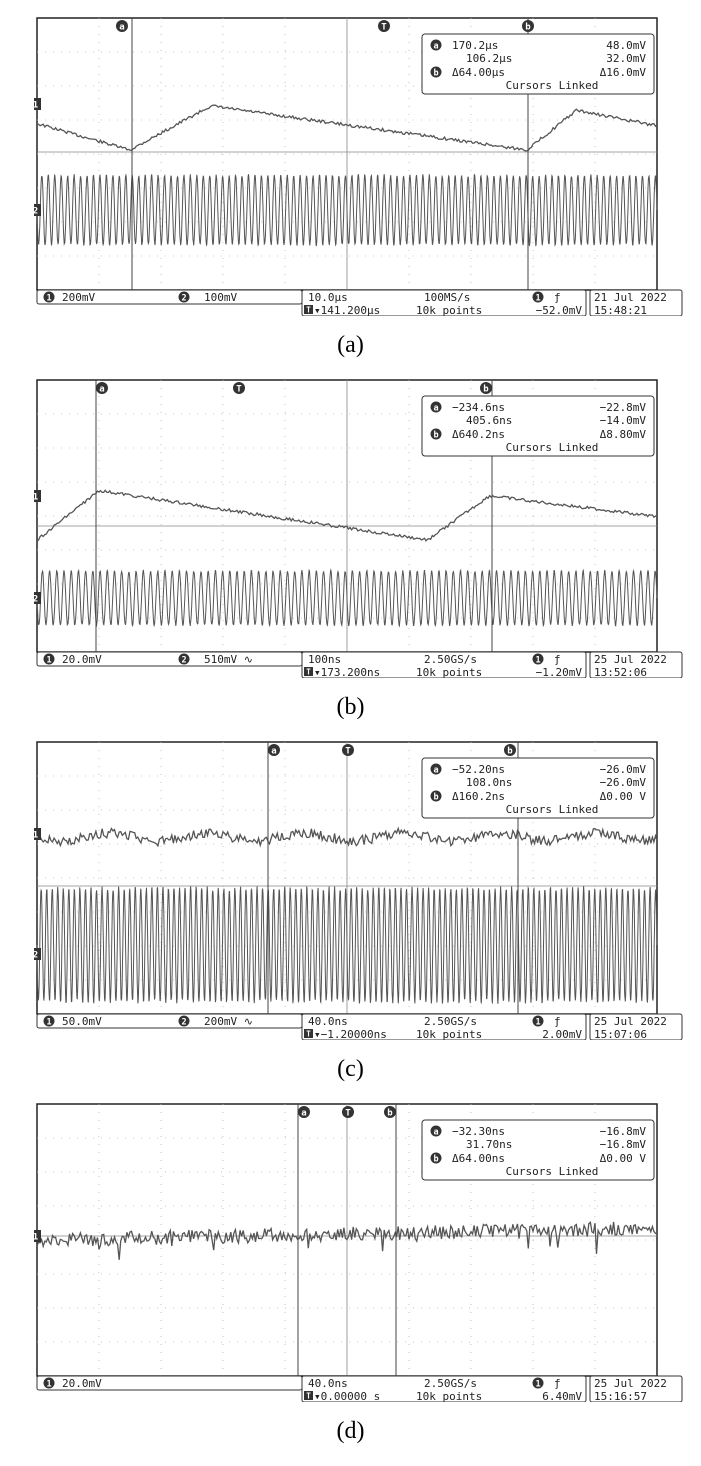 This screenshot has height=1466, width=701. What do you see at coordinates (478, 407) in the screenshot?
I see `readout-a-time: −234.6ns` at bounding box center [478, 407].